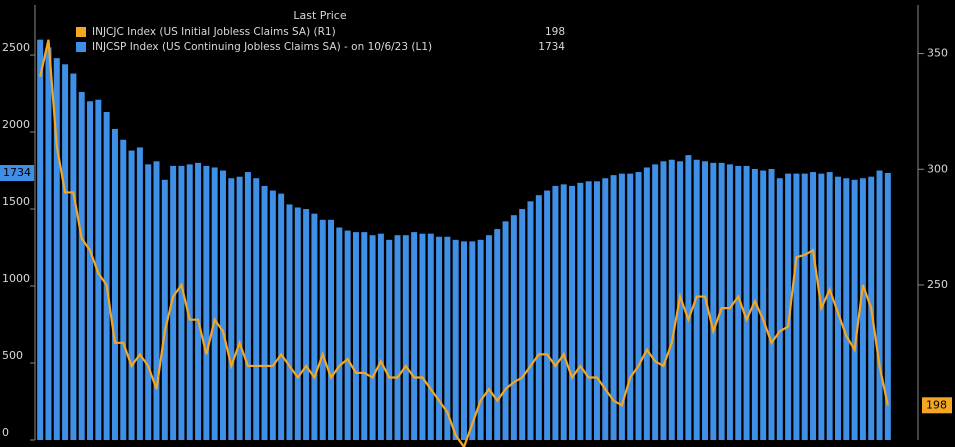 This screenshot has height=447, width=955. Describe the element at coordinates (937, 284) in the screenshot. I see `y2-tick-label: 250` at that location.